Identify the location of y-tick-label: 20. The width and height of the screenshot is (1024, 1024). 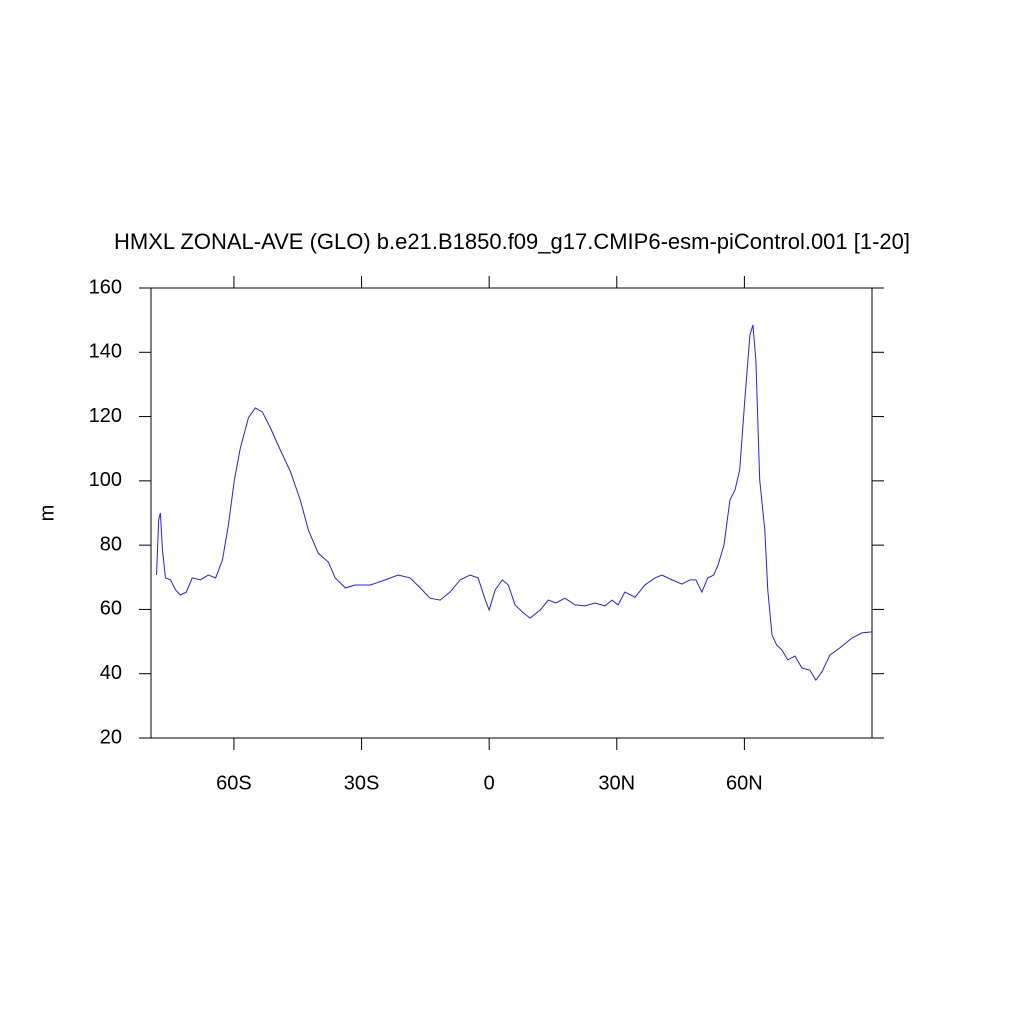
(111, 737).